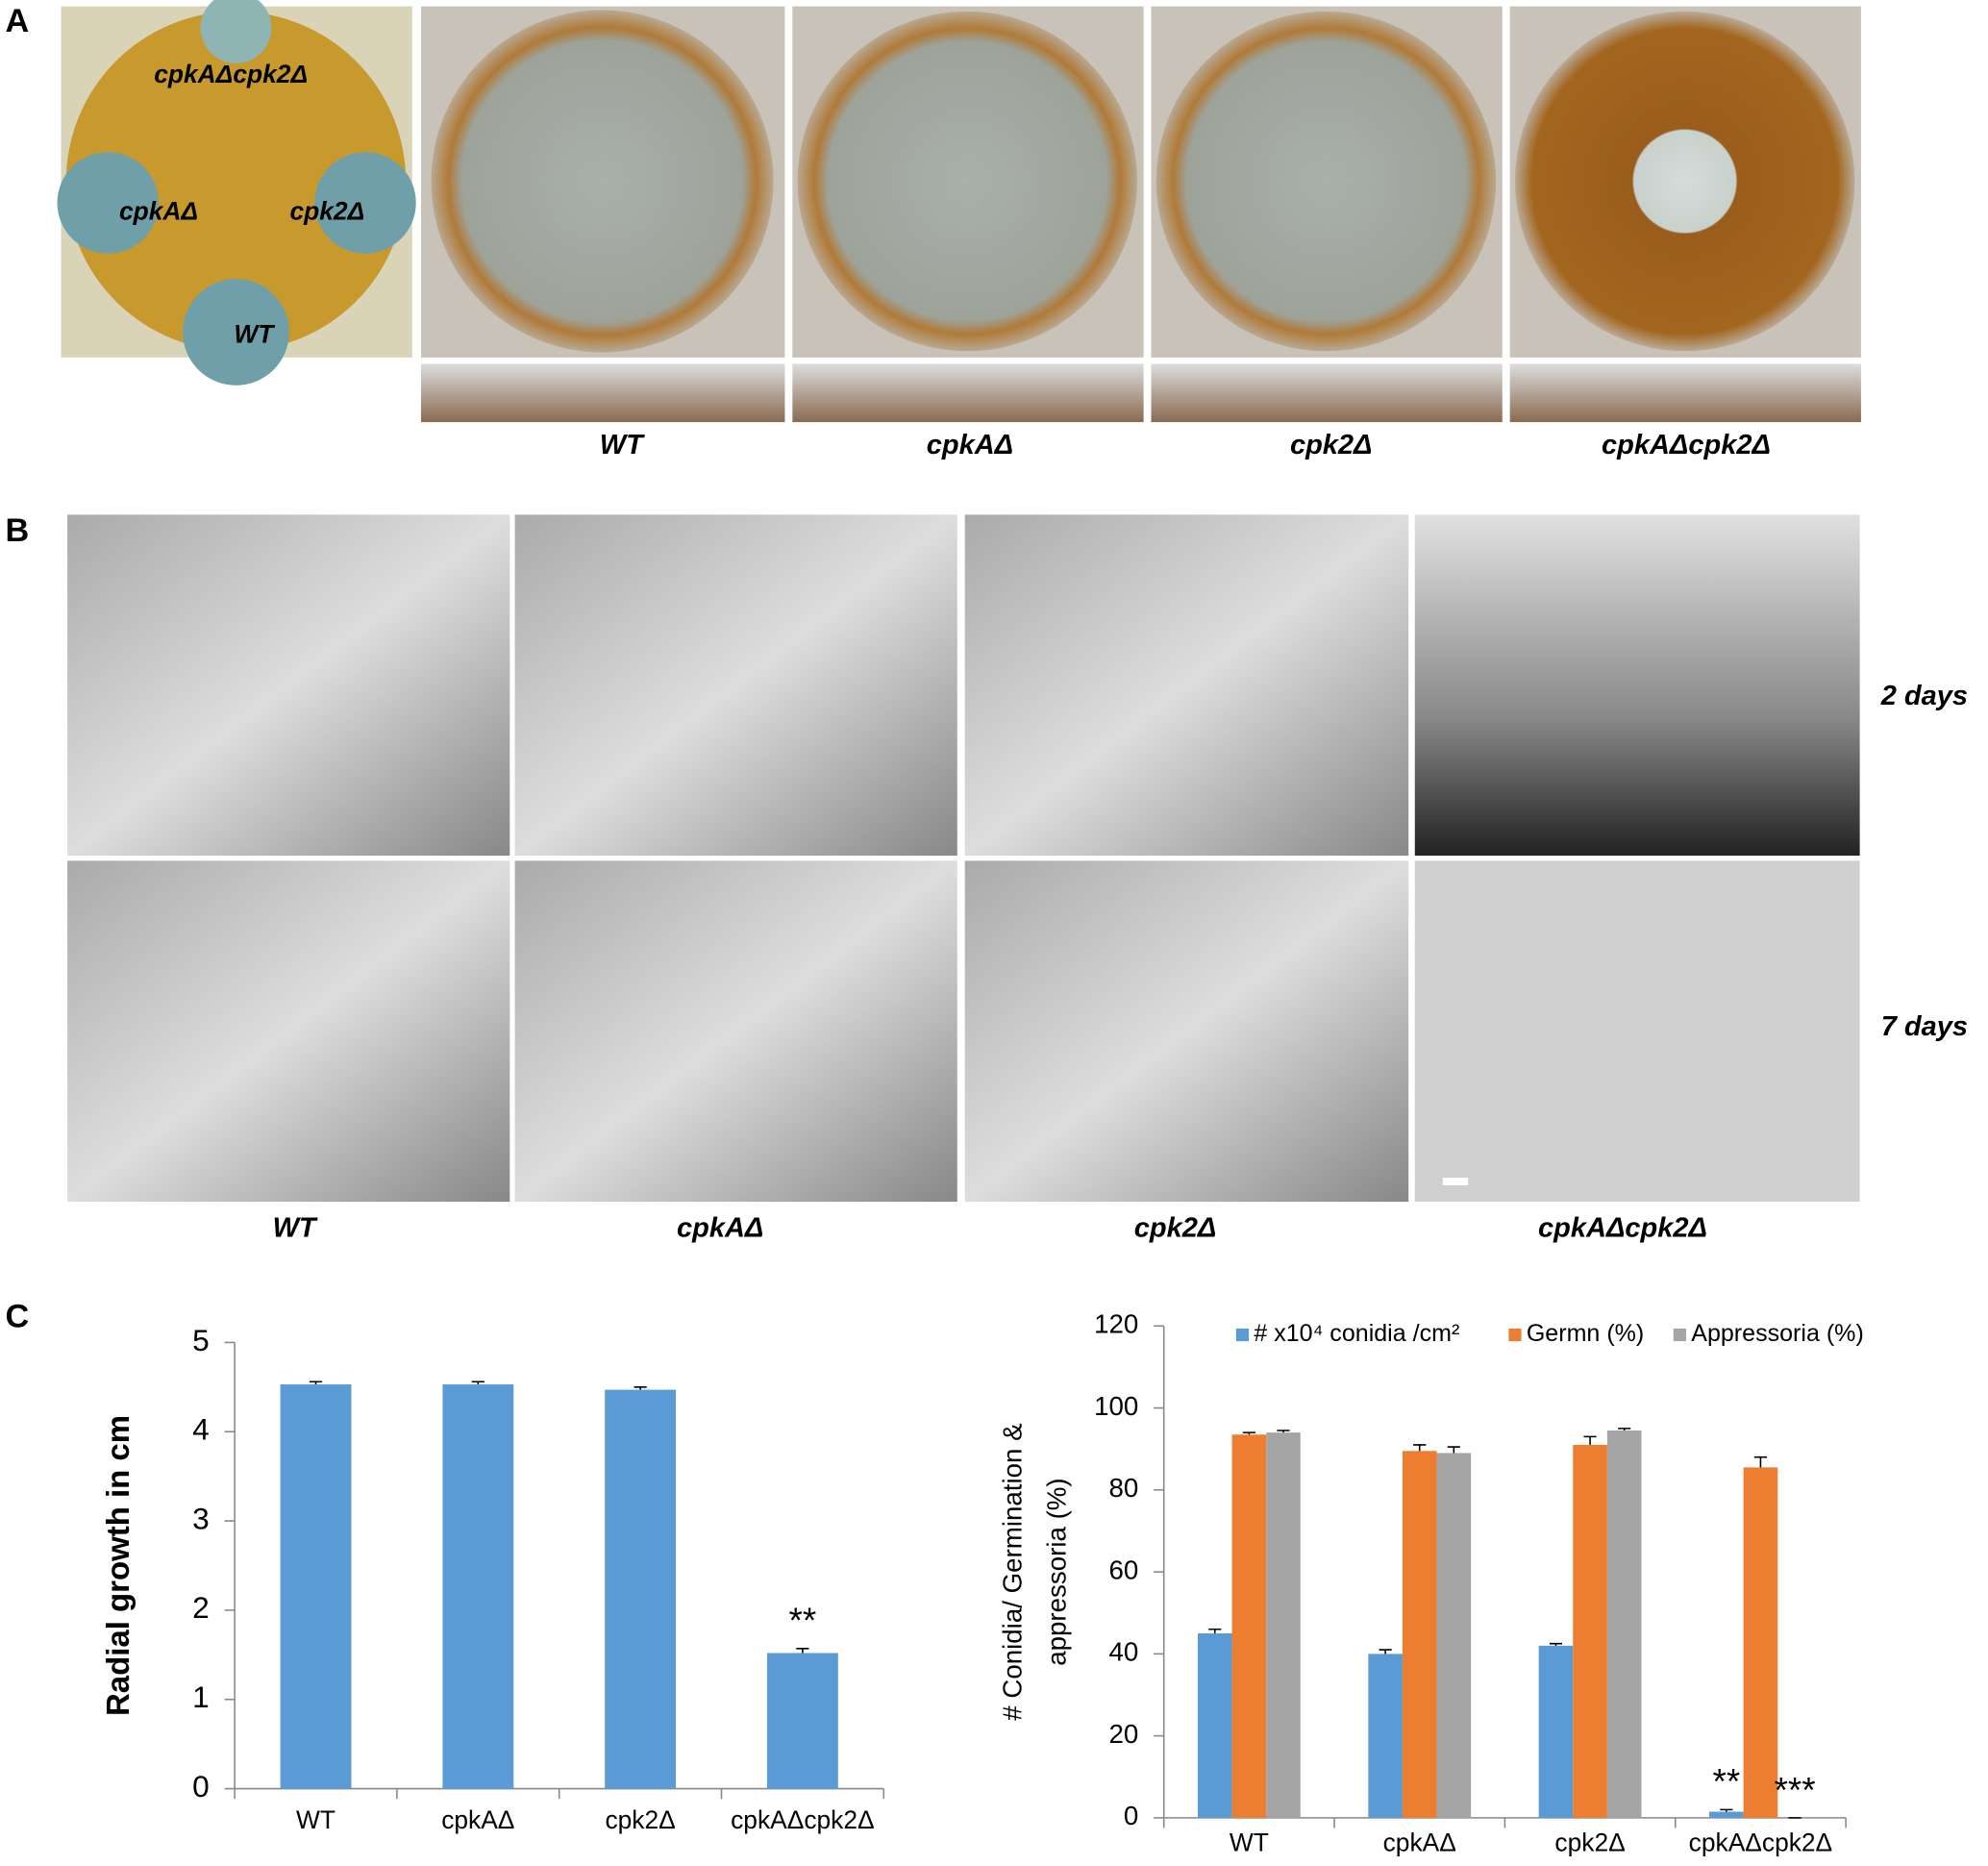 This screenshot has width=1988, height=1866. What do you see at coordinates (1124, 1734) in the screenshot?
I see `y-tick-label: 20` at bounding box center [1124, 1734].